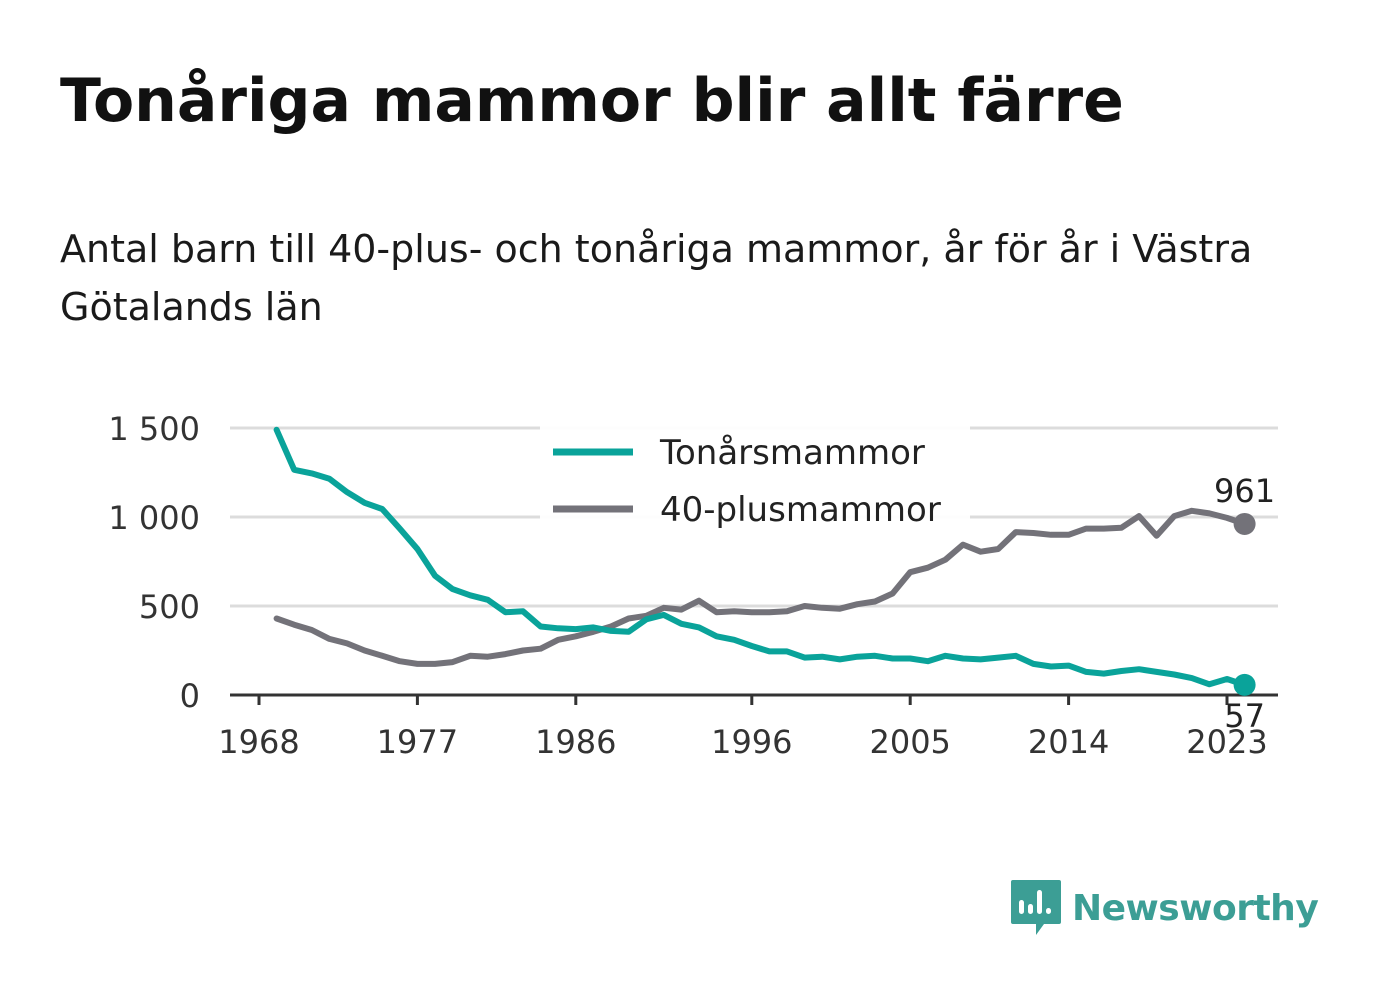 This screenshot has height=999, width=1382. I want to click on y-tick-label: 500, so click(169, 607).